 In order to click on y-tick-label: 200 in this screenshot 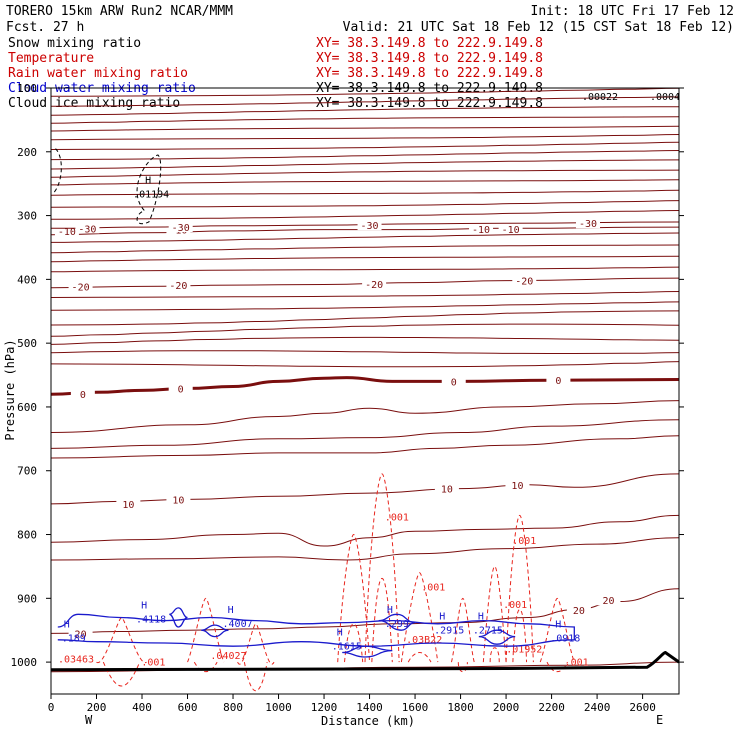, I will do `click(27, 152)`.